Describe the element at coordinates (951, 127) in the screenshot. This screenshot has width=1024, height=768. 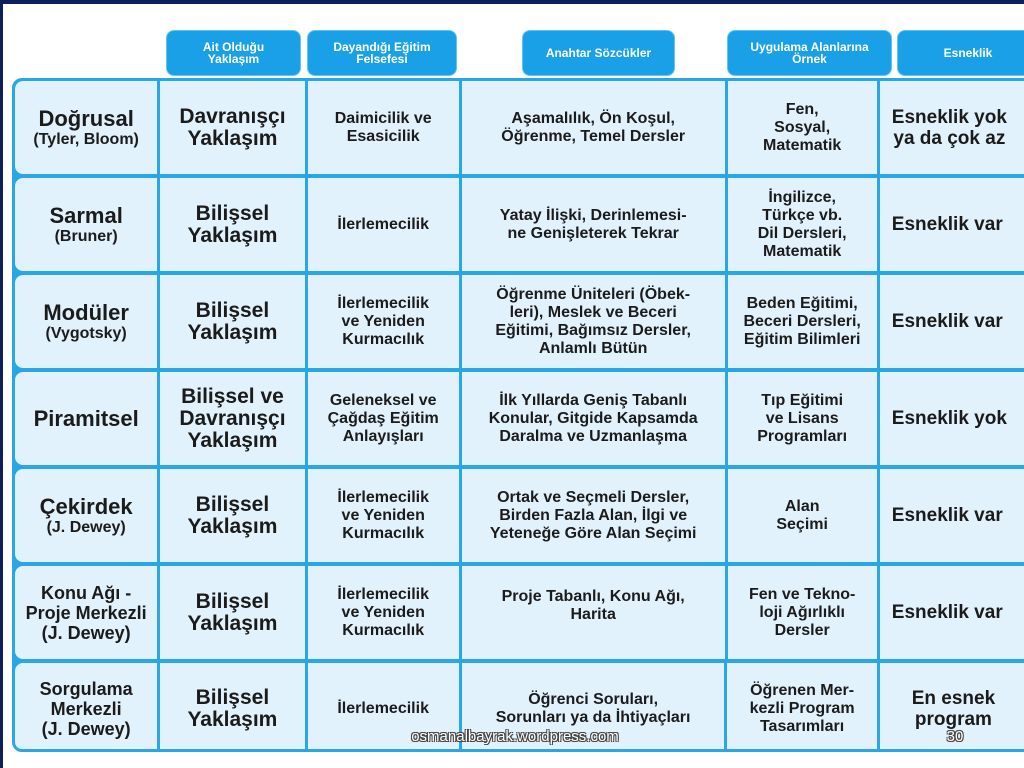
I see `flexibility-cell: Esneklik yok ya da çok az` at that location.